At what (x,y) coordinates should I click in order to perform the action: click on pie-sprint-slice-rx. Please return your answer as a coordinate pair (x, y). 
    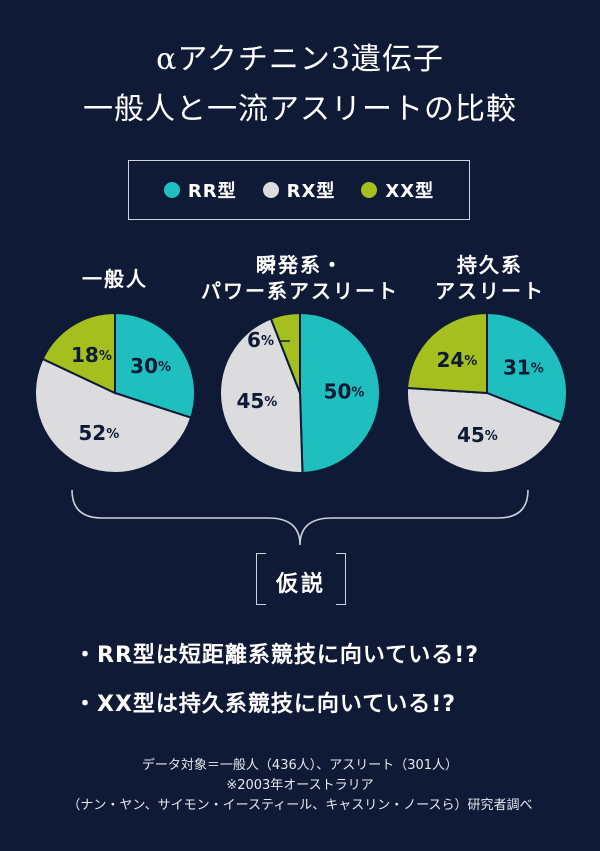
    Looking at the image, I should click on (261, 395).